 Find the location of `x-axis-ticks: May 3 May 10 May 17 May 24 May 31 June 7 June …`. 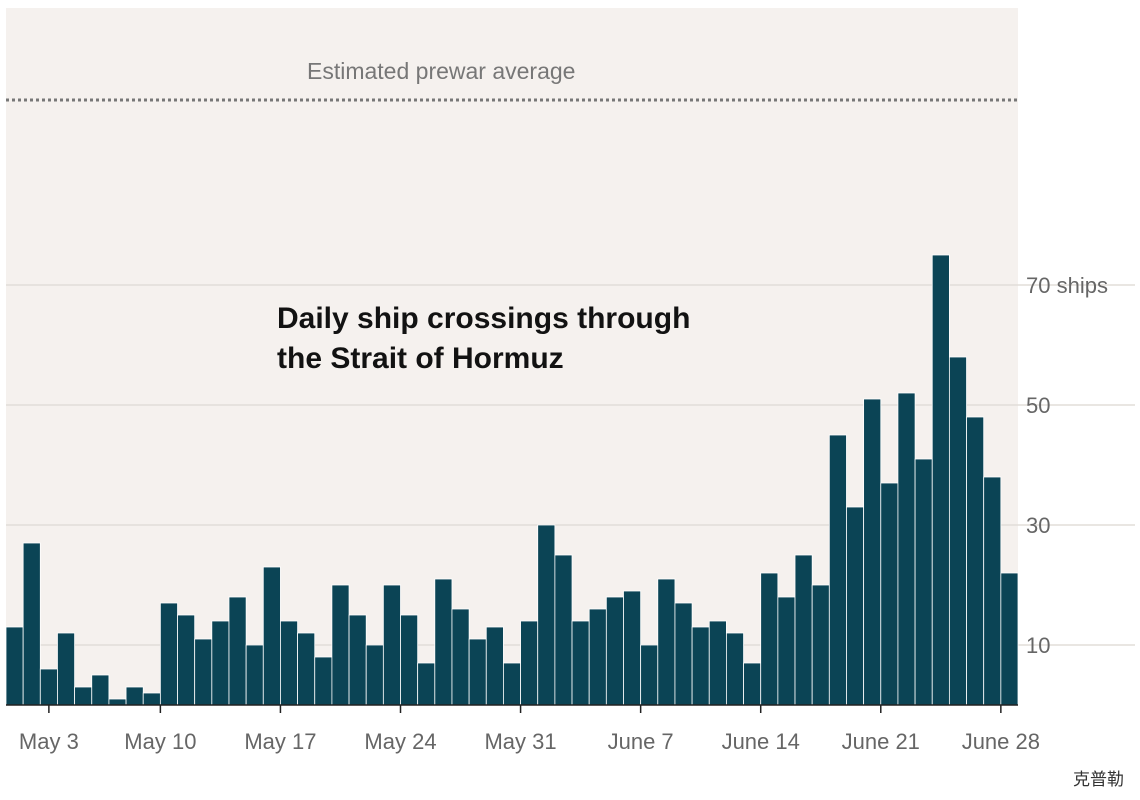

x-axis-ticks: May 3 May 10 May 17 May 24 May 31 June 7 June … is located at coordinates (529, 729).